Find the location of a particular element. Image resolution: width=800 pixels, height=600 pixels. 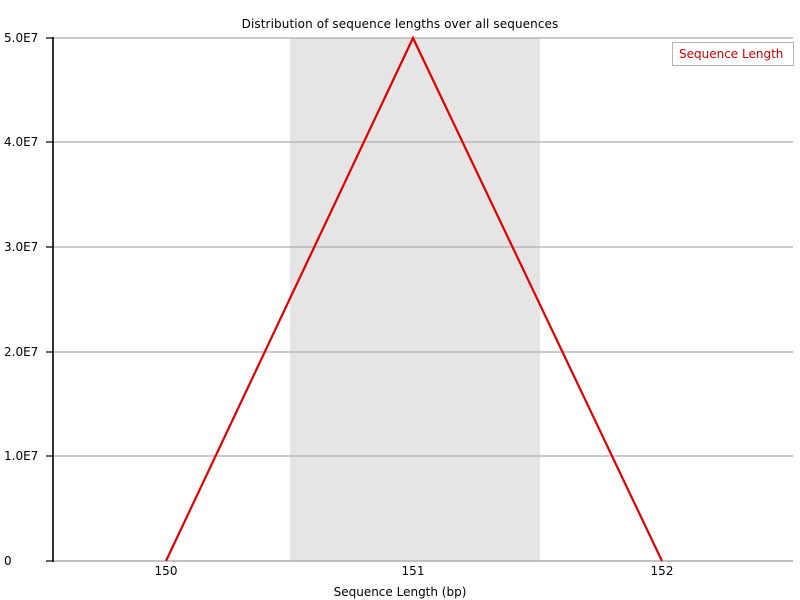

y-tick-label-5e7: 5.0E7 is located at coordinates (21, 38).